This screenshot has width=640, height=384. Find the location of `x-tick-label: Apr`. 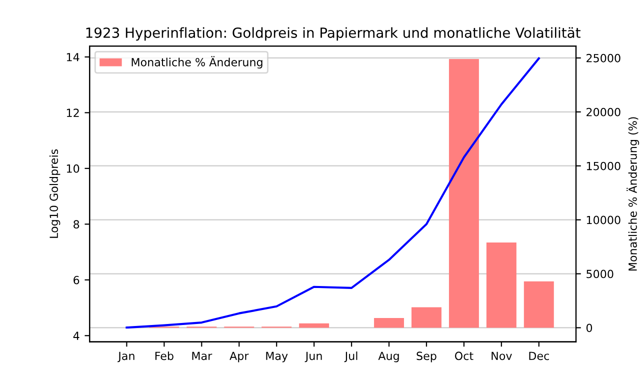

x-tick-label: Apr is located at coordinates (239, 357).